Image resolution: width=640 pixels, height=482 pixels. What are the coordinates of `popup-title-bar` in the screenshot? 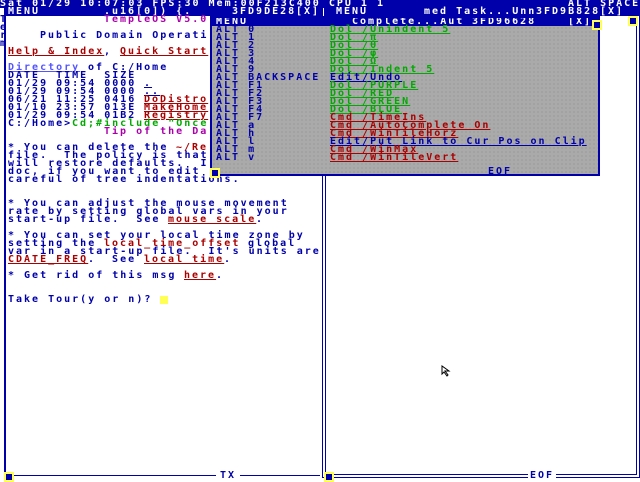 It's located at (405, 22).